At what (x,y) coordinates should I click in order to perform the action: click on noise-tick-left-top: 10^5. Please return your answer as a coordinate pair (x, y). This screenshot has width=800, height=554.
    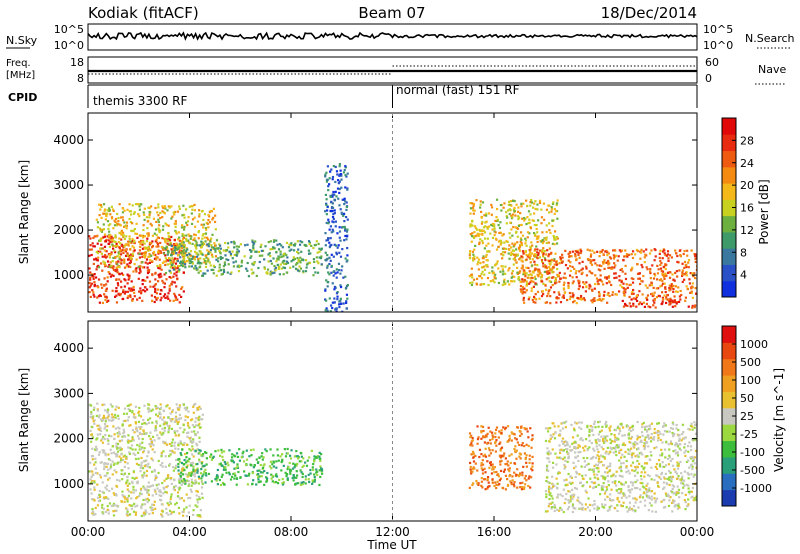
    Looking at the image, I should click on (69, 29).